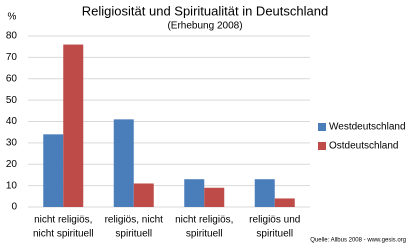 The image size is (410, 248). Describe the element at coordinates (12, 143) in the screenshot. I see `y-tick-label: 30` at that location.